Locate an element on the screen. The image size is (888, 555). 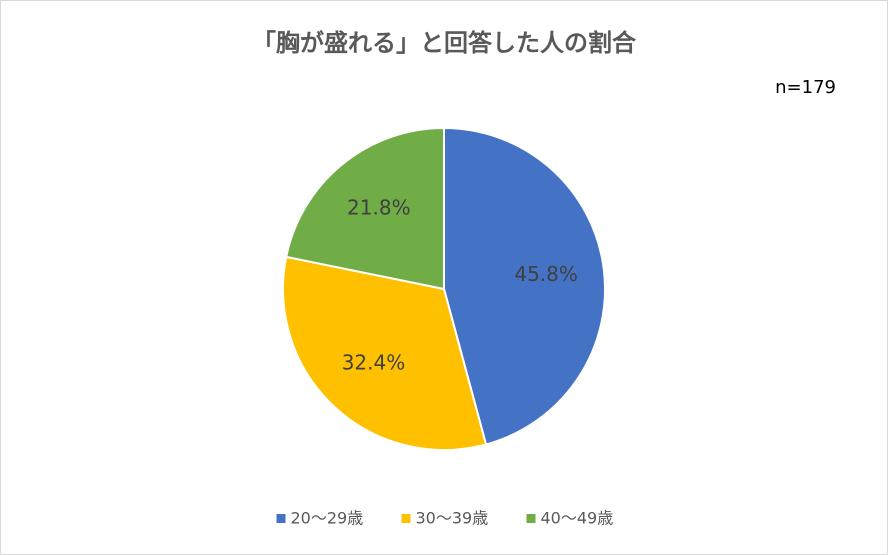
chart-title: 「胸が盛れる」と回答した人の割合 is located at coordinates (444, 43).